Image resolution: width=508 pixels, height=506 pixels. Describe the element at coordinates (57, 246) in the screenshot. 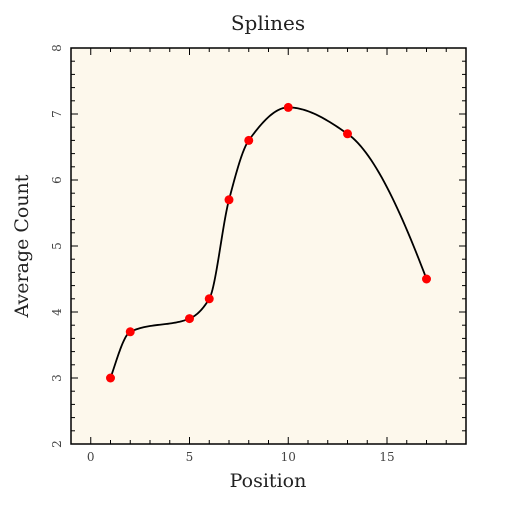

I see `y-tick-label: 5` at that location.